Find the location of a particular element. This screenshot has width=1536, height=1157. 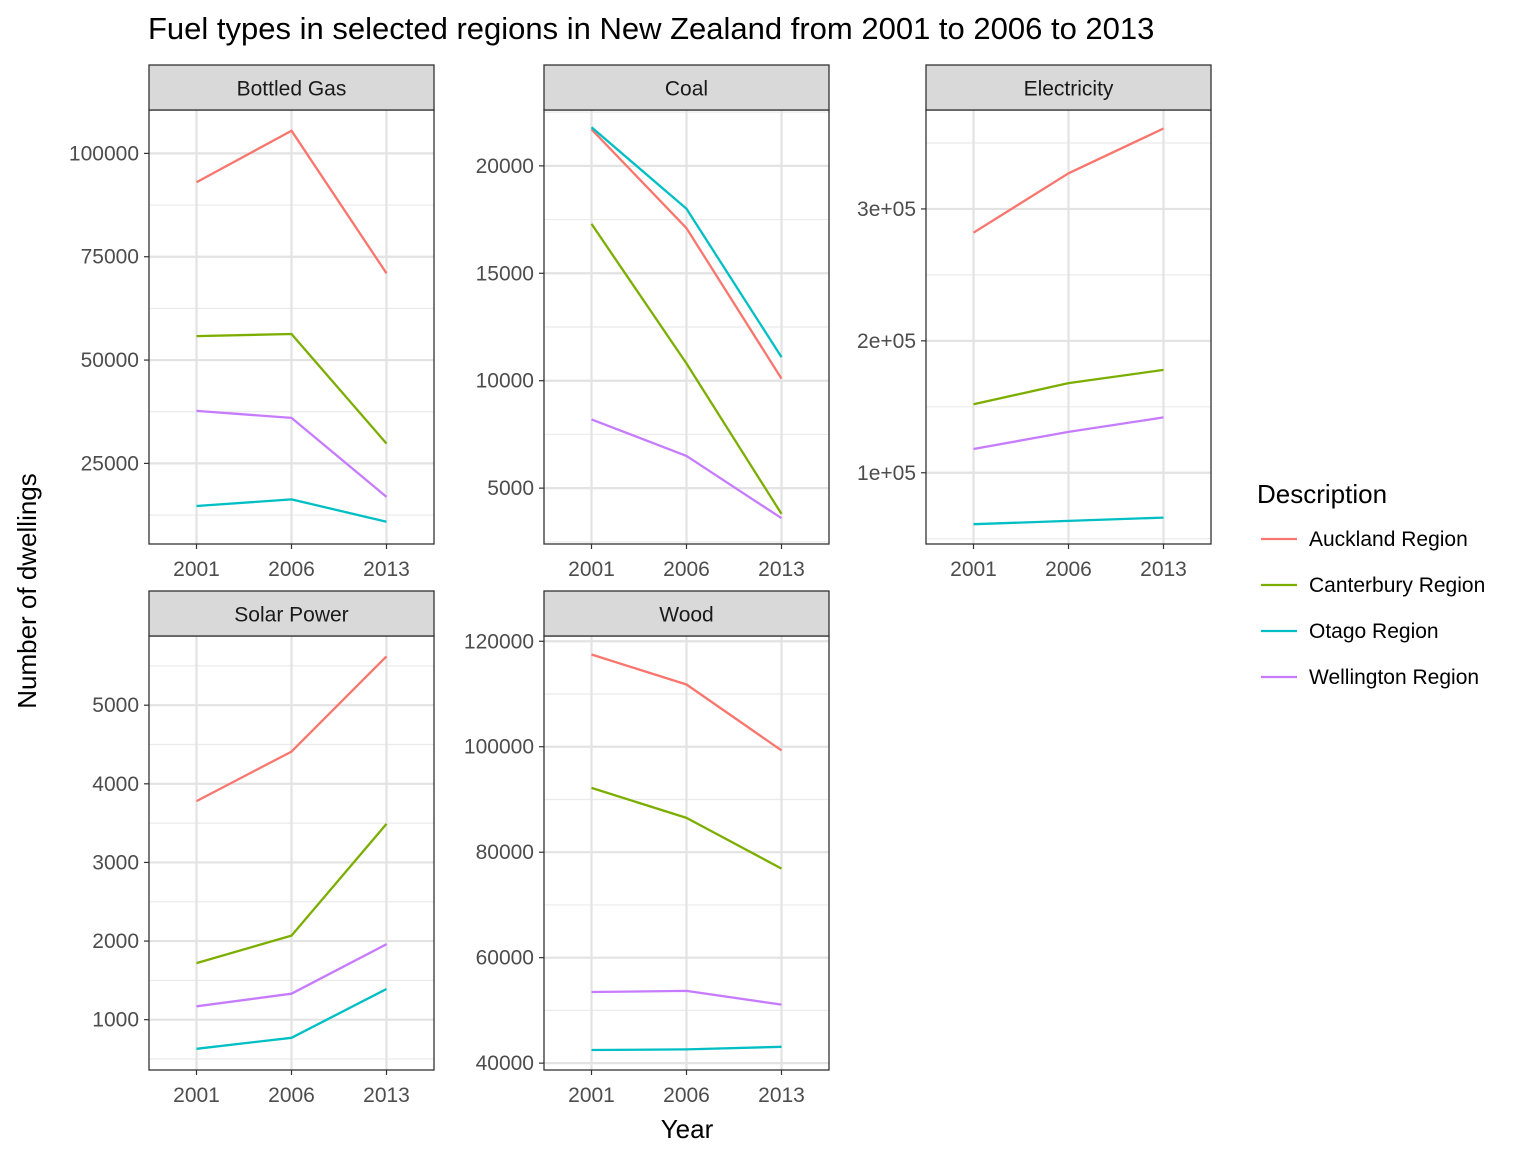

y-axis-title: Number of dwellings is located at coordinates (27, 591).